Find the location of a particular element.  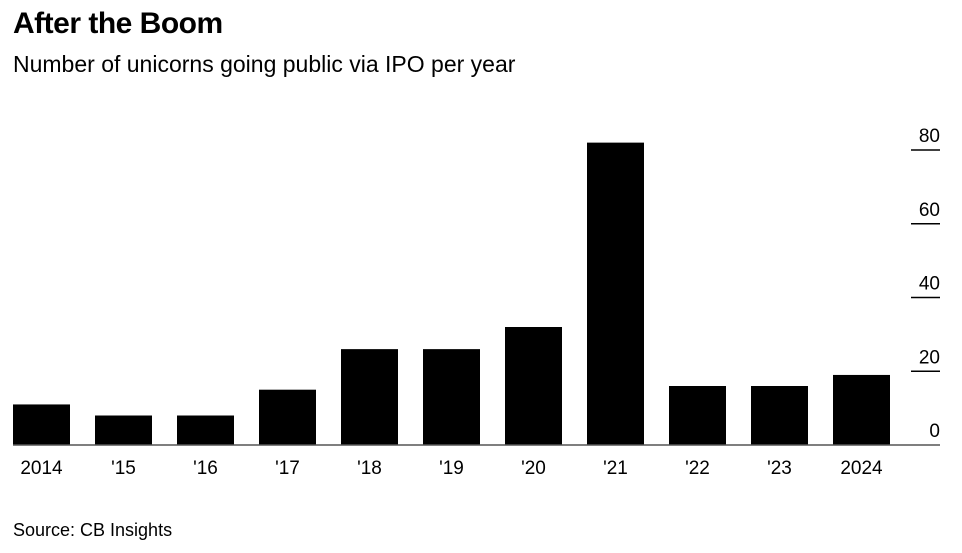

x-tick-label: '22 is located at coordinates (697, 468).